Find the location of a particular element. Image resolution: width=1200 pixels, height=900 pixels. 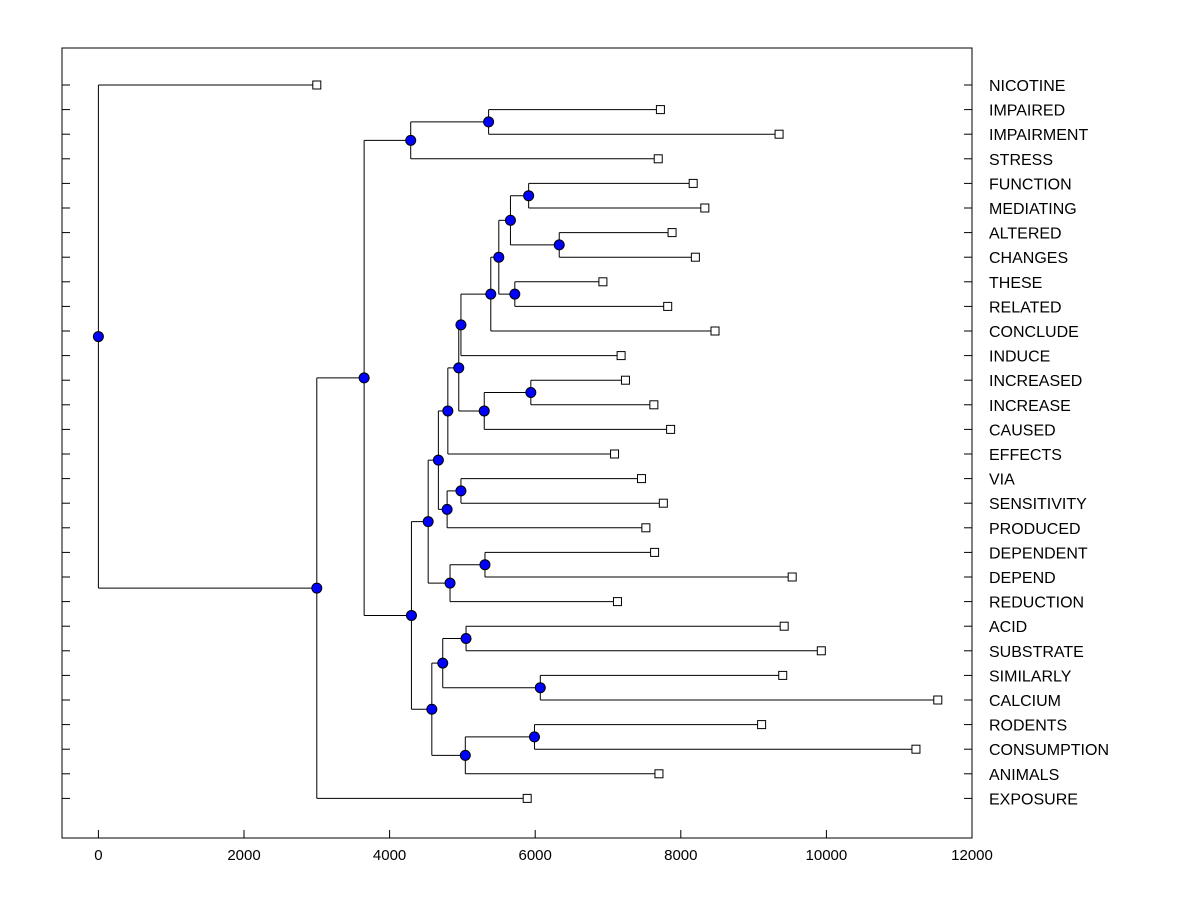

leaf-label: SUBSTRATE is located at coordinates (1036, 652).